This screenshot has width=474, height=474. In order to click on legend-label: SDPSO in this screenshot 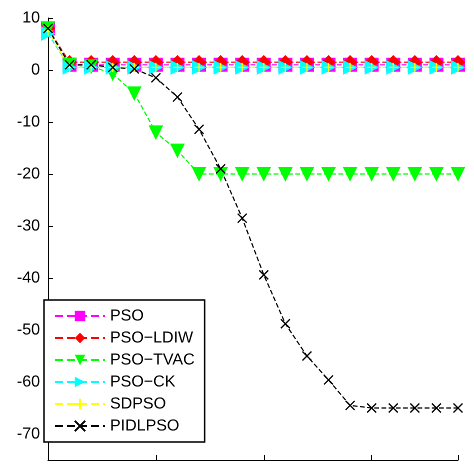, I will do `click(138, 404)`.